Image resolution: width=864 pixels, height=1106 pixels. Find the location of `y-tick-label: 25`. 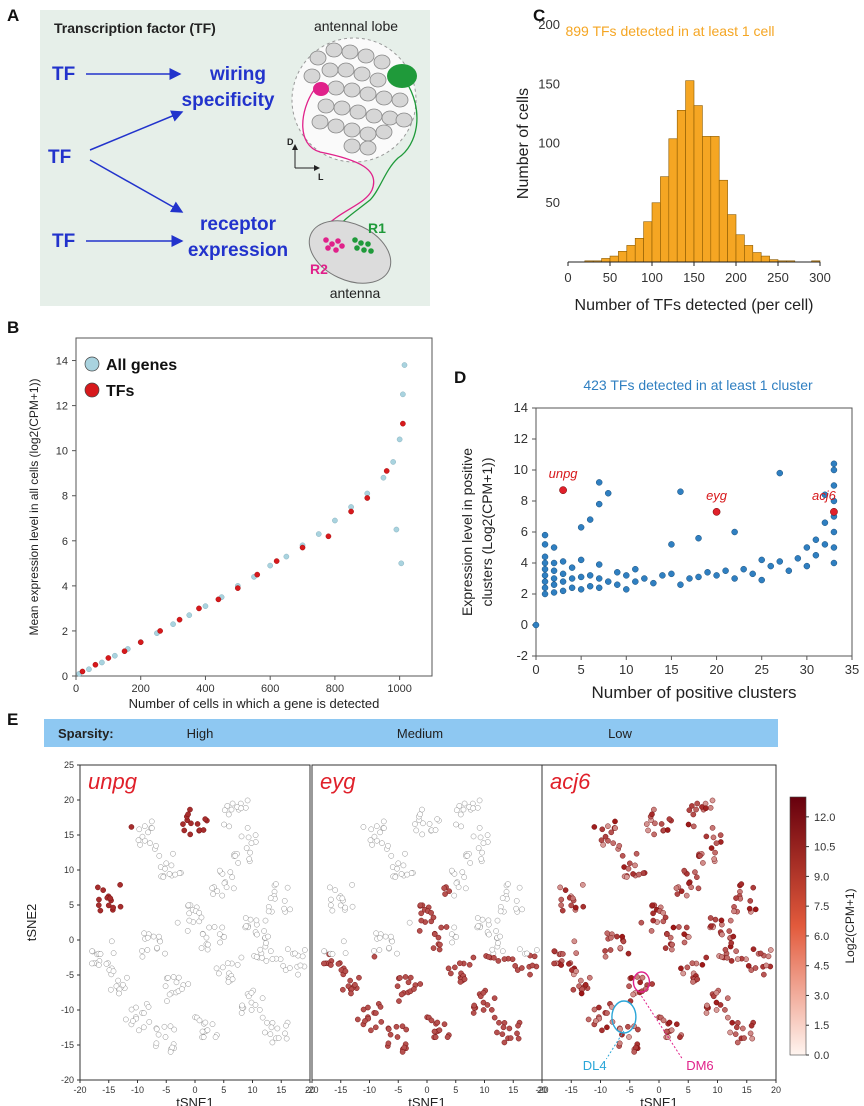

y-tick-label: 25 is located at coordinates (69, 765).